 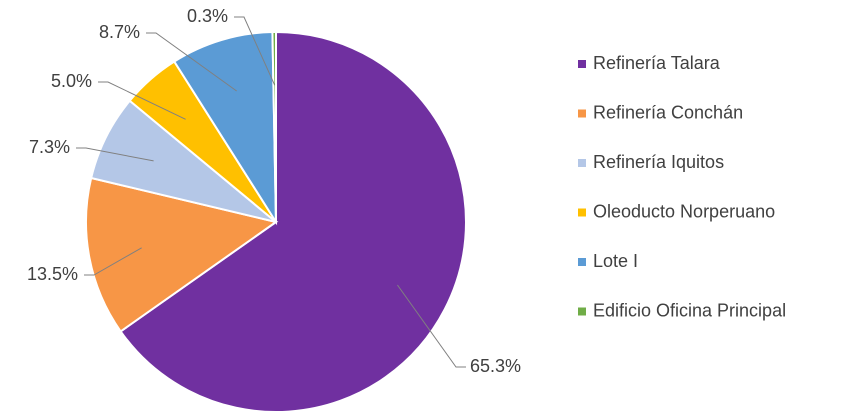 I want to click on data-label: 8.7%, so click(x=119, y=32).